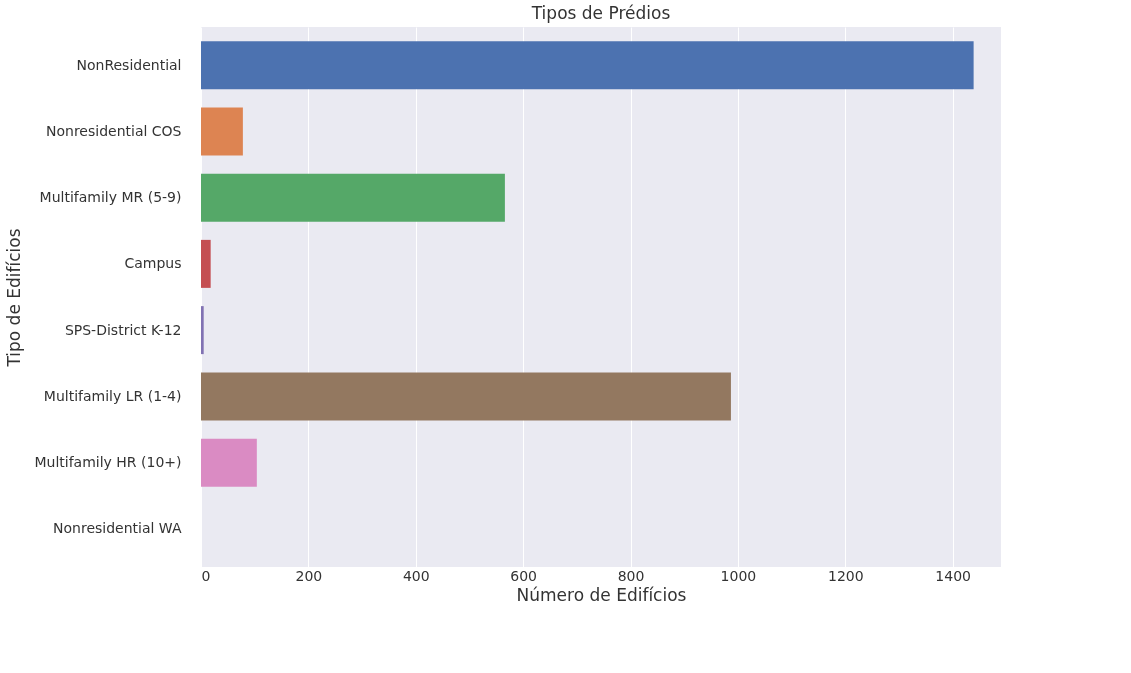  Describe the element at coordinates (600, 13) in the screenshot. I see `chart-title: Tipos de Prédios` at that location.